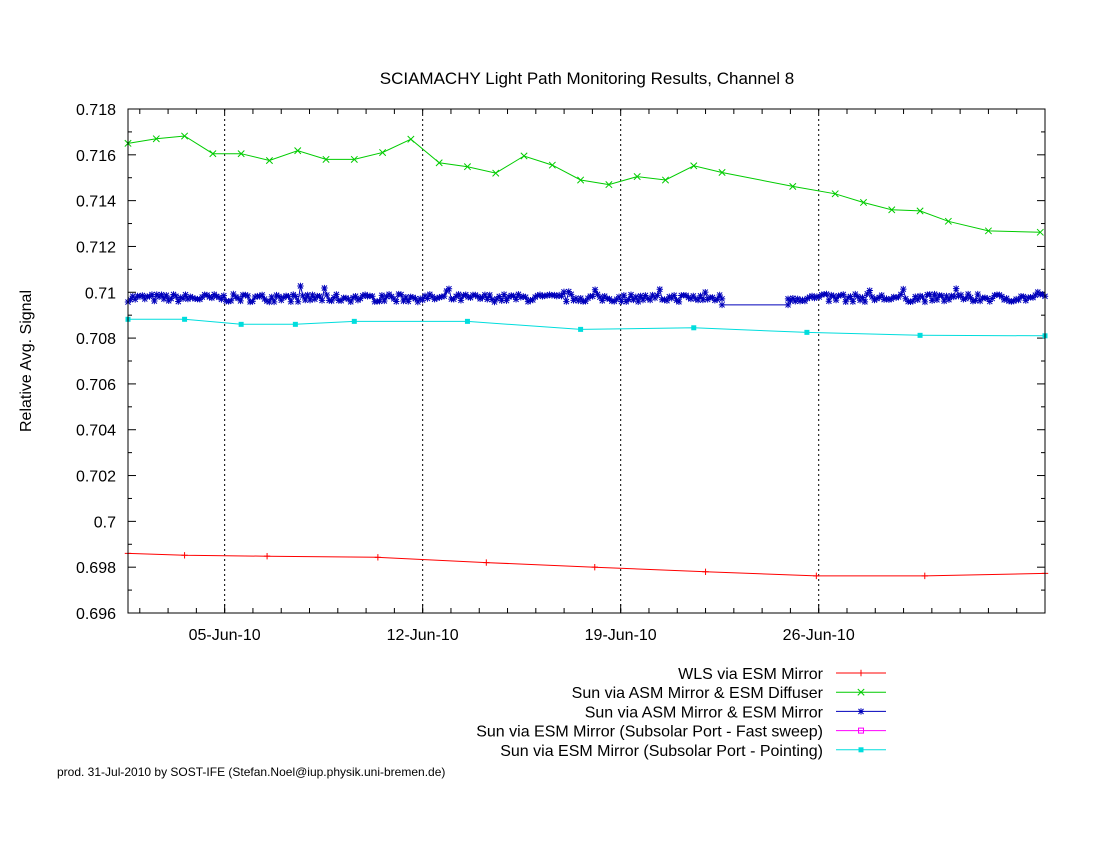 The width and height of the screenshot is (1100, 850). What do you see at coordinates (698, 693) in the screenshot?
I see `legend-label: Sun via ASM Mirror & ESM Diffuser` at bounding box center [698, 693].